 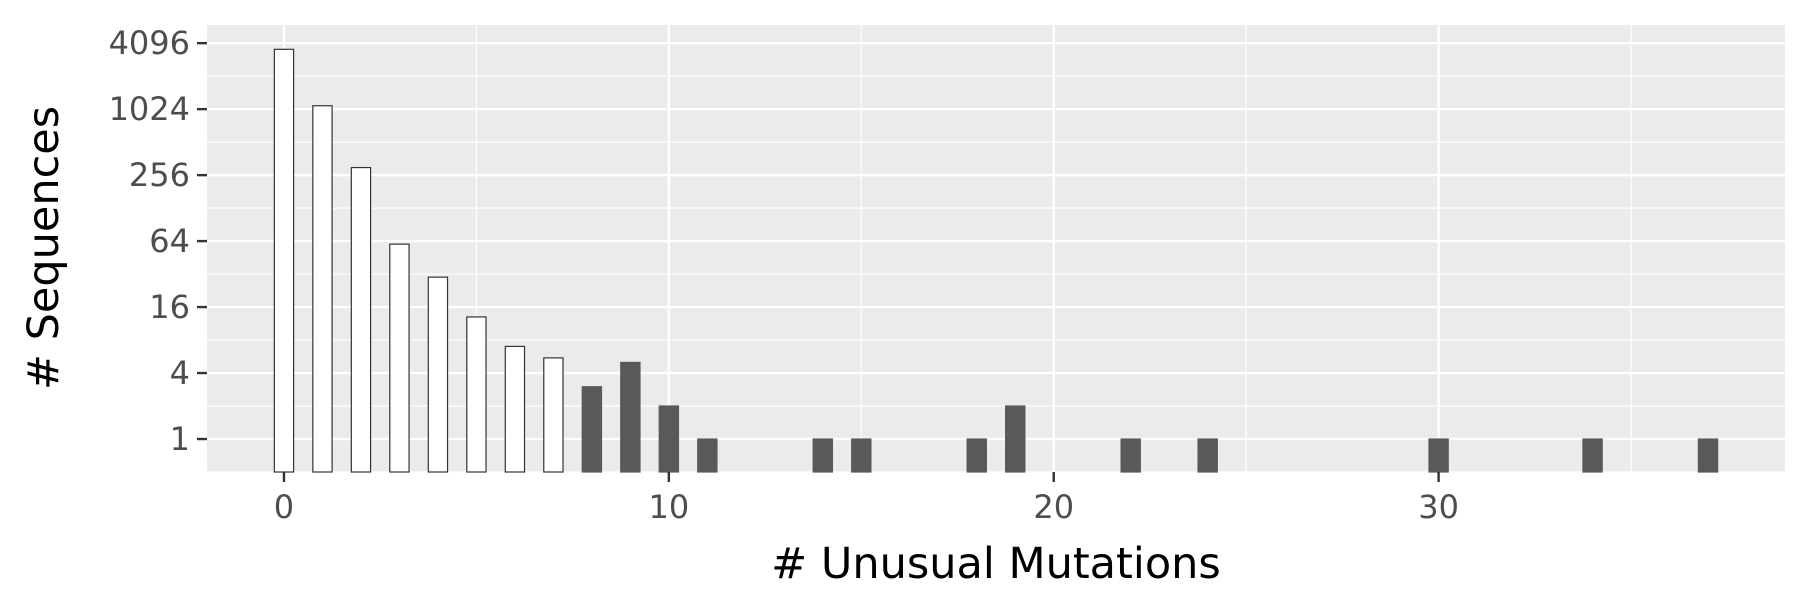 I want to click on bar-unusual-range-x30, so click(x=1438, y=455).